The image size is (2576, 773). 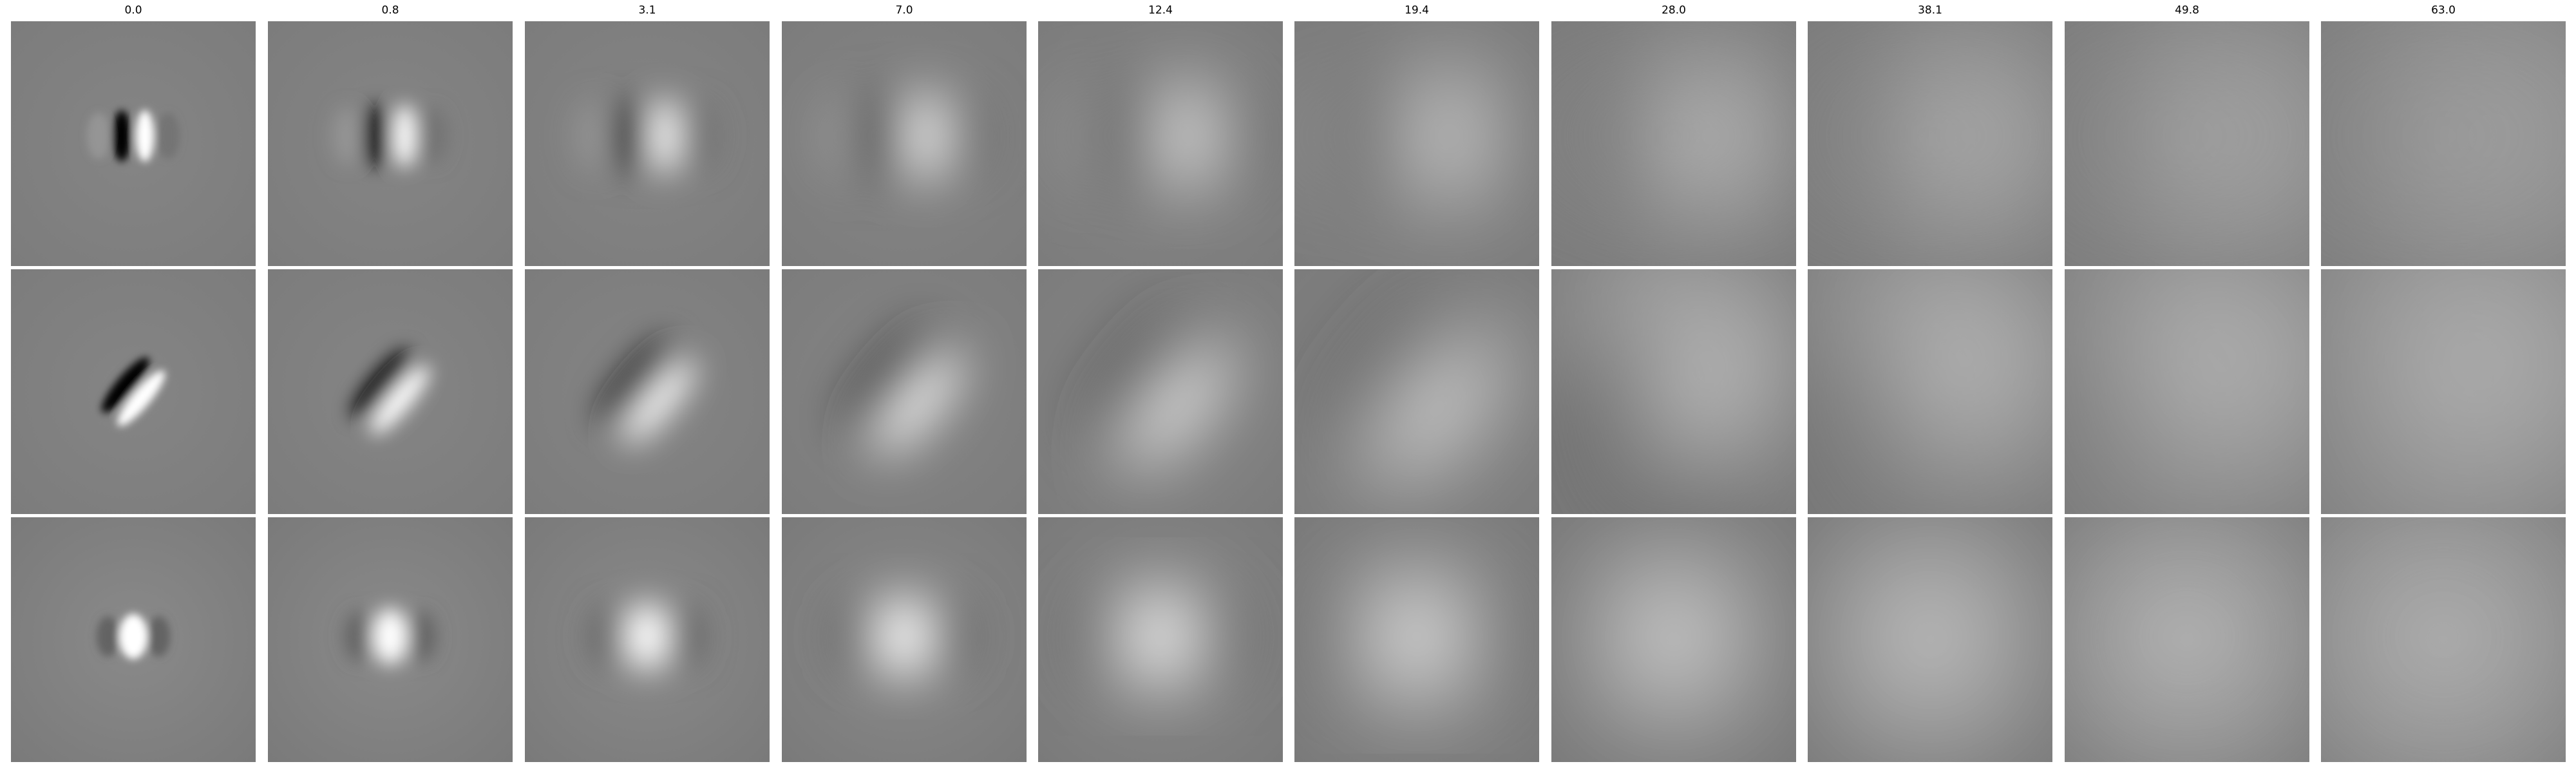 I want to click on column-title-9: 63.0, so click(x=2443, y=10).